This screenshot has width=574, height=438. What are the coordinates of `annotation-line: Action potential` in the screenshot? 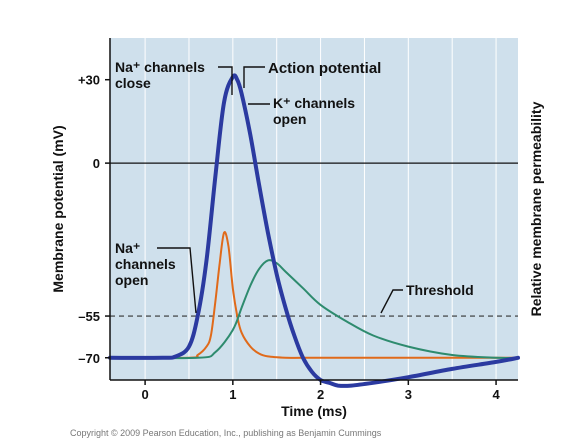 It's located at (324, 68).